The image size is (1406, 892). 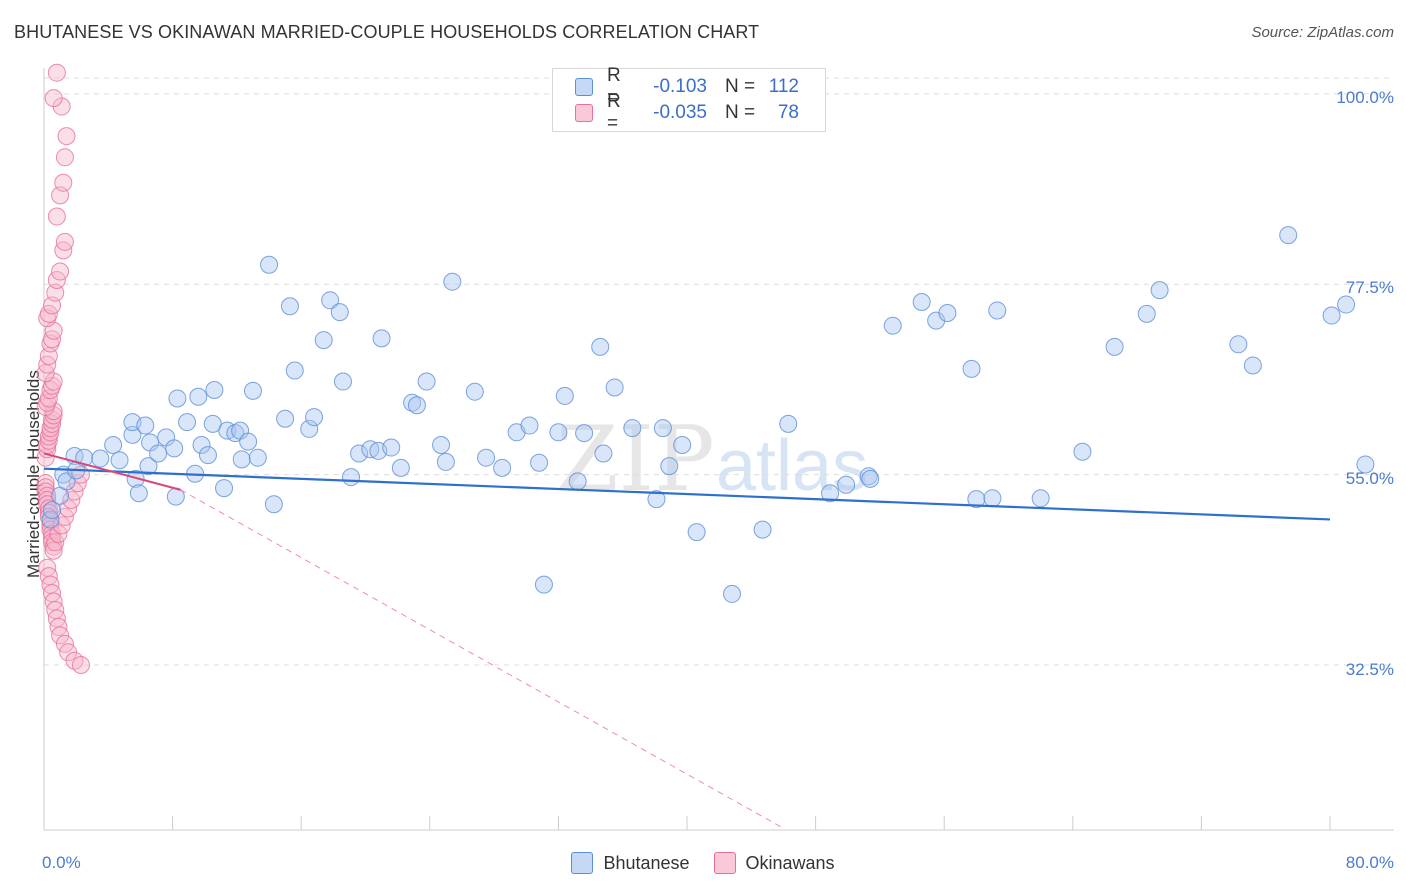 What do you see at coordinates (788, 112) in the screenshot?
I see `legend-n-value: 78` at bounding box center [788, 112].